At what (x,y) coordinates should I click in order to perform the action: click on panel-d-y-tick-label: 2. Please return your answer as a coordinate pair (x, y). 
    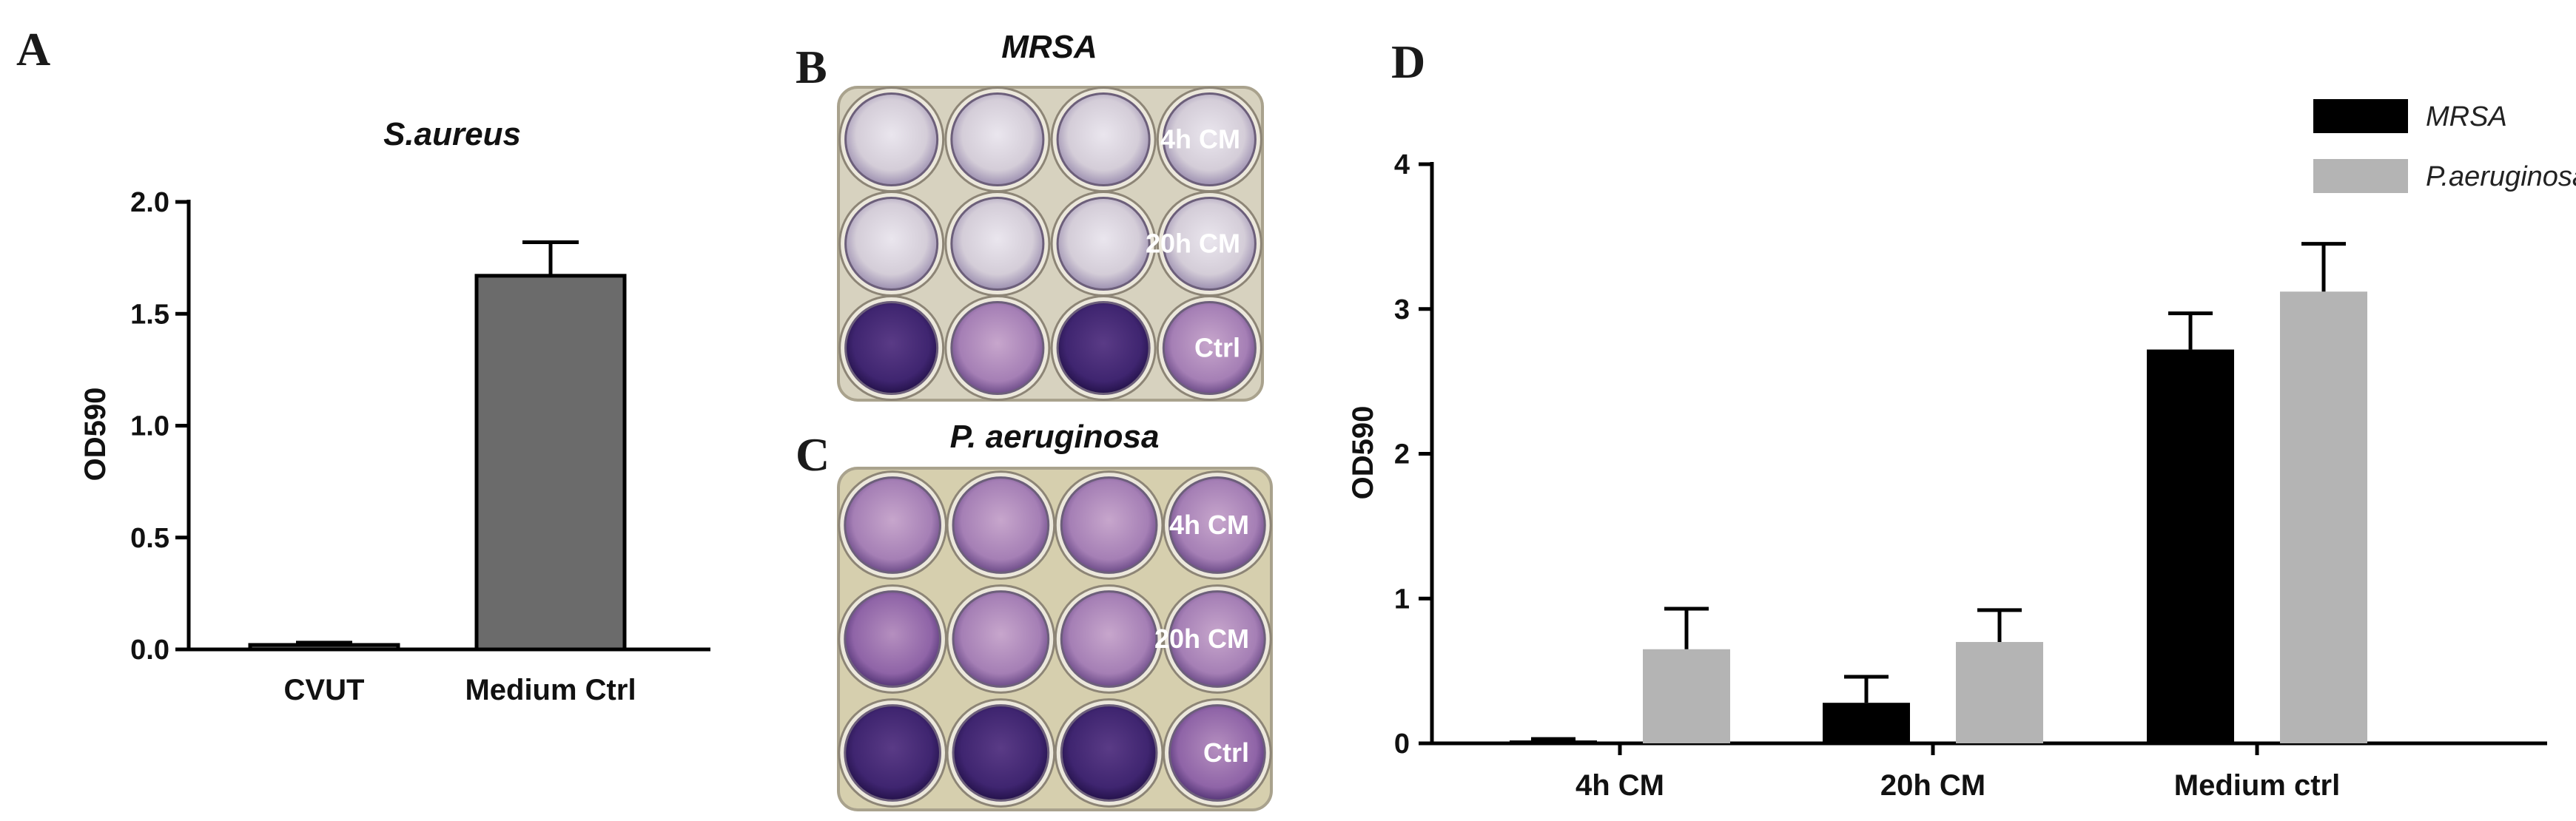
    Looking at the image, I should click on (1402, 454).